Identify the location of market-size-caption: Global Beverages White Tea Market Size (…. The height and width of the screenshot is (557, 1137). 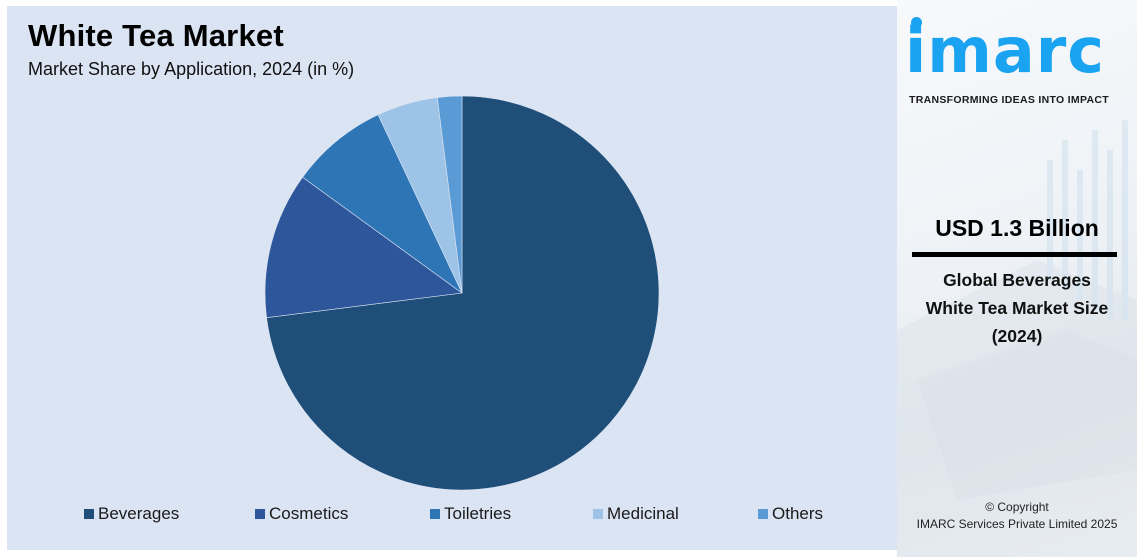
(1017, 308).